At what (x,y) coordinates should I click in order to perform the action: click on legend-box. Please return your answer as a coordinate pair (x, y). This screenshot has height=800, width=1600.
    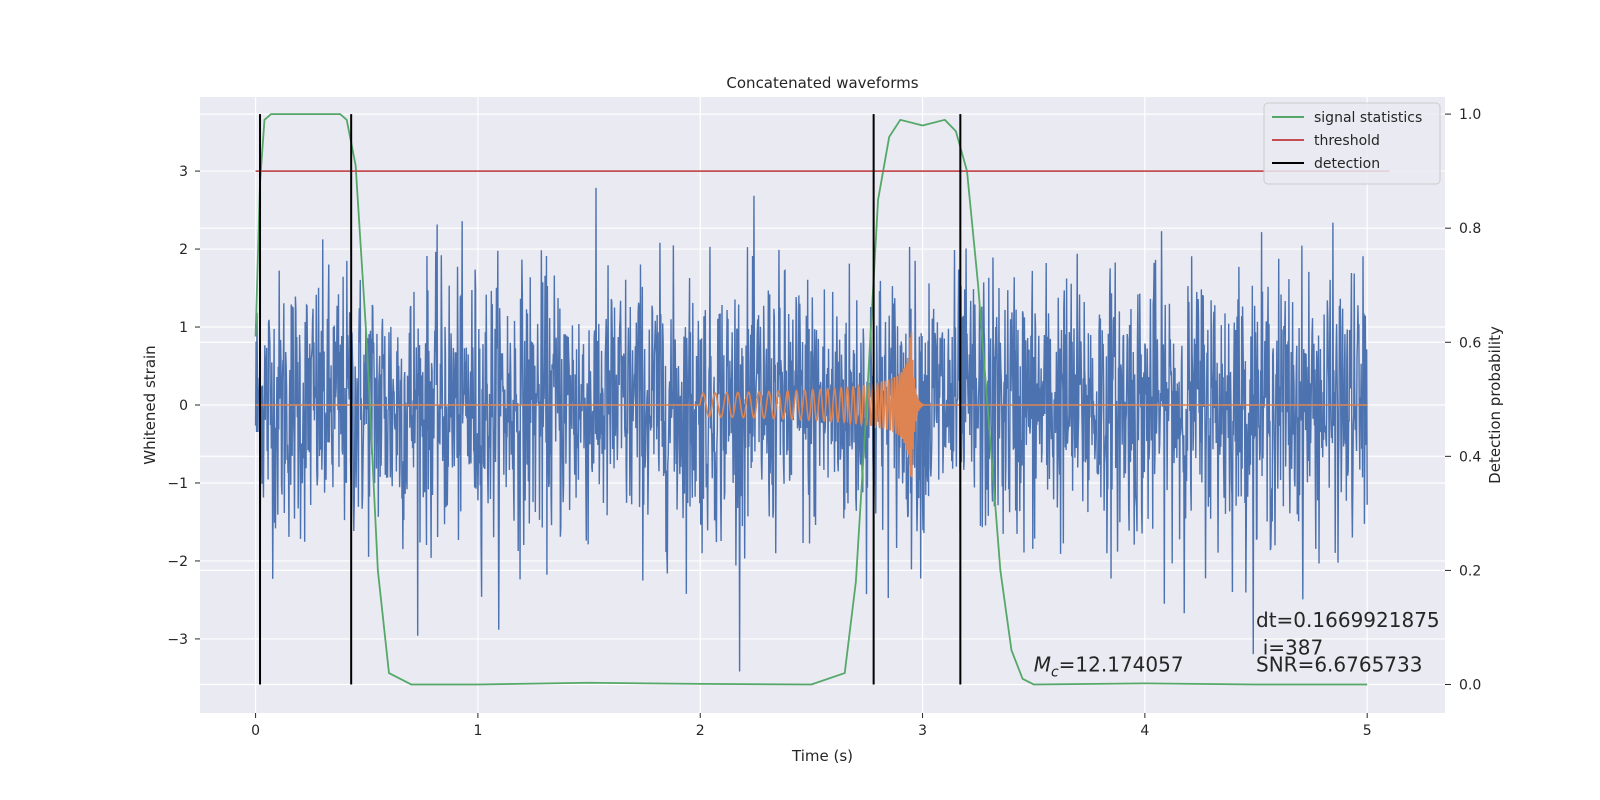
    Looking at the image, I should click on (1352, 143).